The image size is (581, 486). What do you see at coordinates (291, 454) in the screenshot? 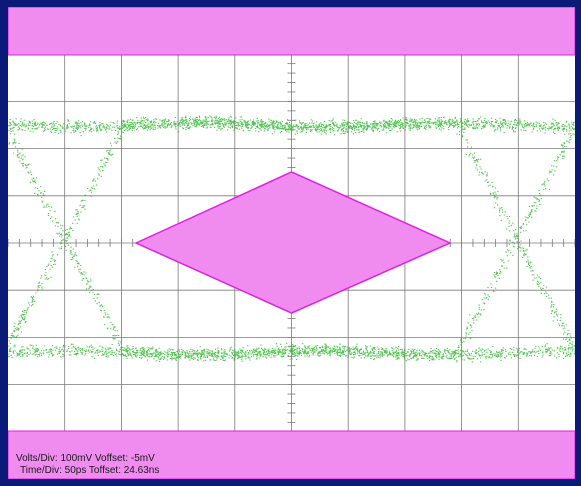
I see `bottom-mask` at bounding box center [291, 454].